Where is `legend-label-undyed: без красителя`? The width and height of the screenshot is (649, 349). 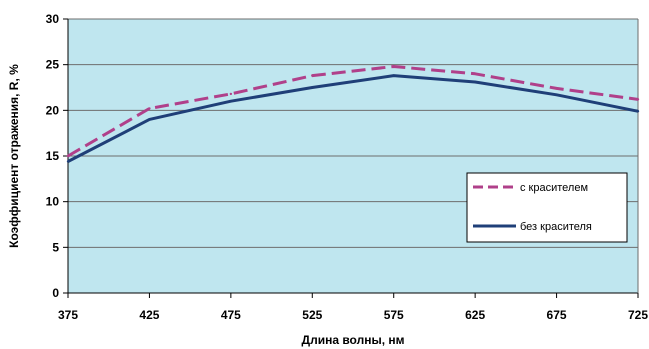 legend-label-undyed: без красителя is located at coordinates (556, 227).